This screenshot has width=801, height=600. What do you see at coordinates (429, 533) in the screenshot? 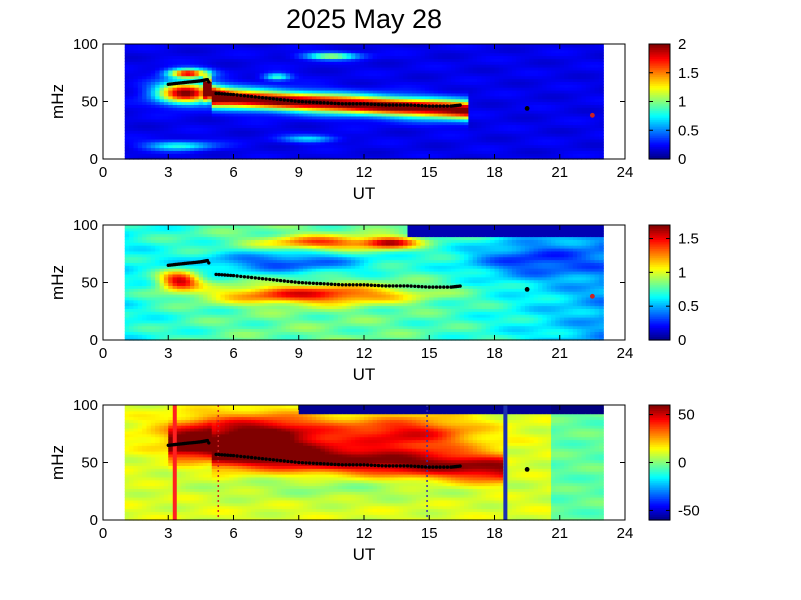
I see `x-tick-label-15: 15` at bounding box center [429, 533].